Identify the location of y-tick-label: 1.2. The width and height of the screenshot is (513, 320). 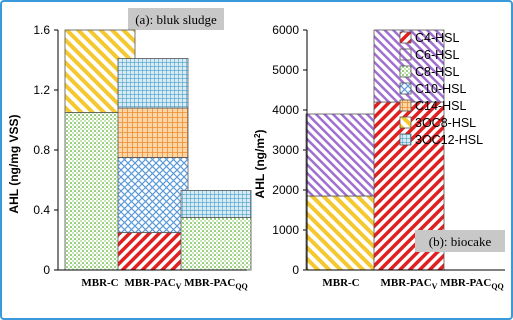
(41, 90).